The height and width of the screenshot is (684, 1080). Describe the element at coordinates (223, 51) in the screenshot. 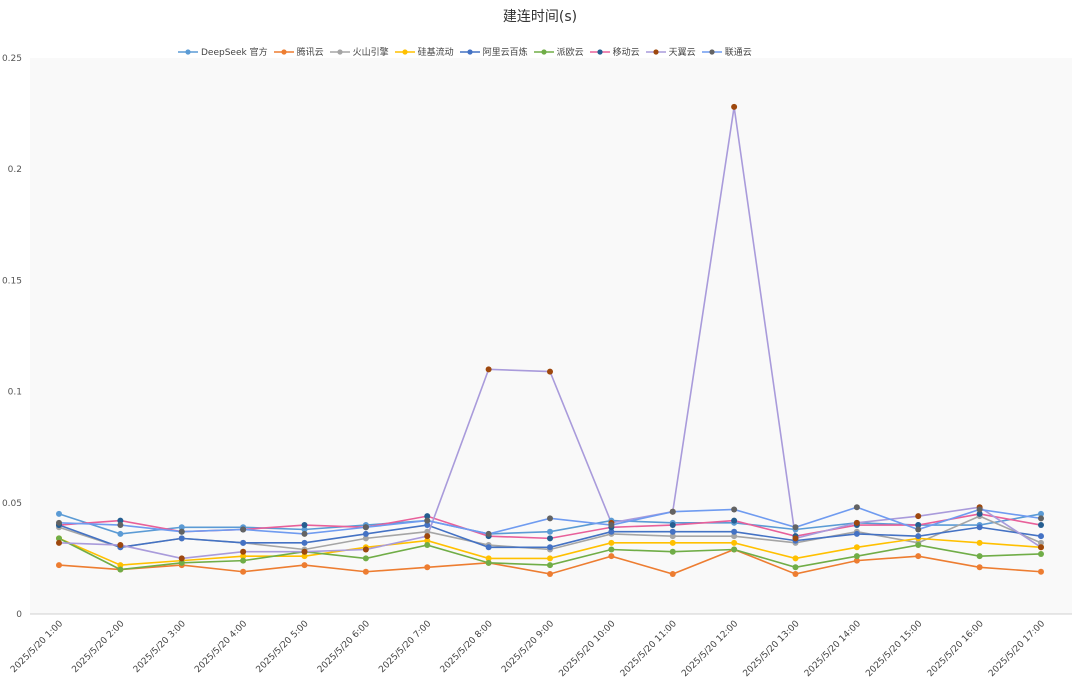

I see `legend-item: DeepSeek 官方` at that location.